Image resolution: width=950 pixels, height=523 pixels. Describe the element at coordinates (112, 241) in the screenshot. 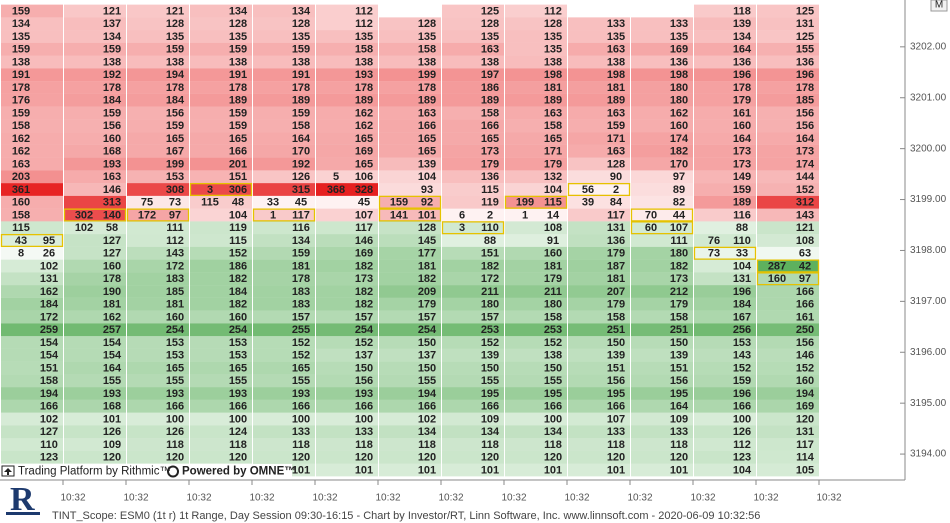

I see `cell-value: 127` at that location.